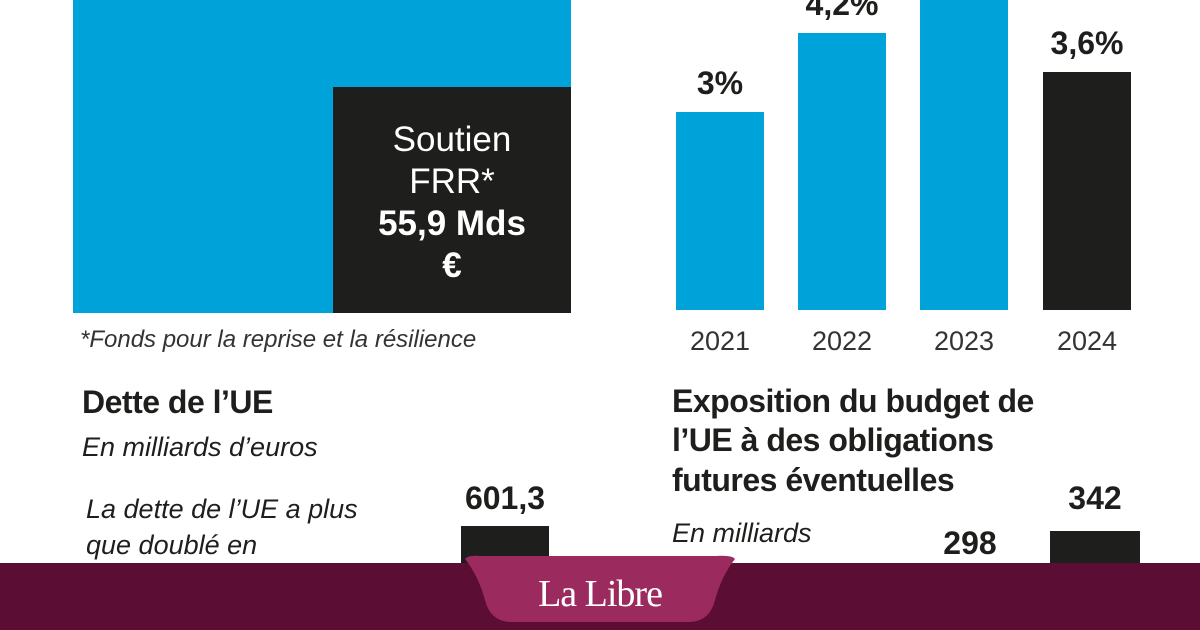  Describe the element at coordinates (964, 341) in the screenshot. I see `year-label-2023: 2023` at that location.